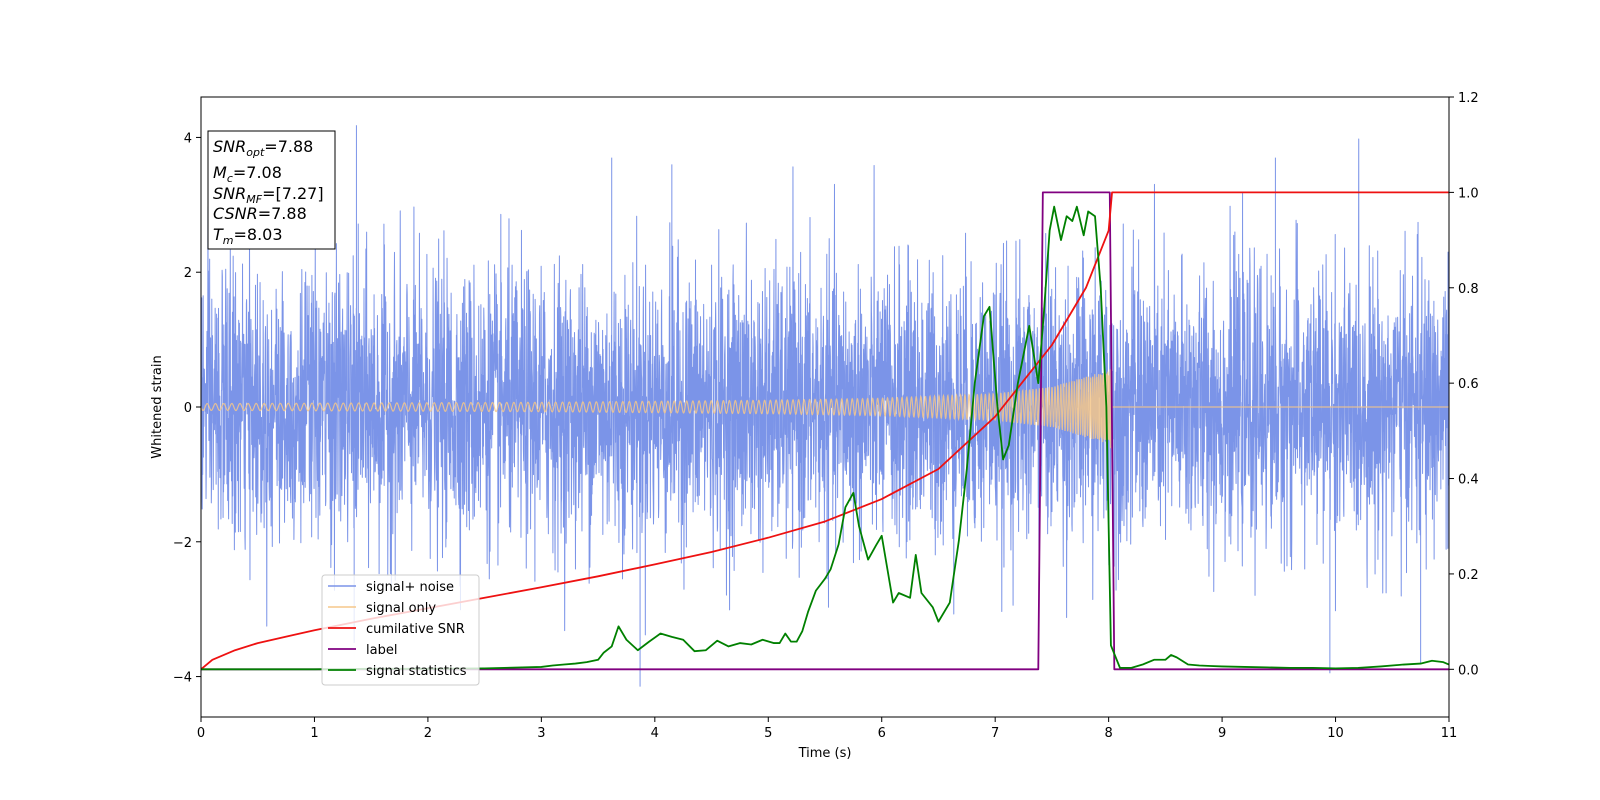 The width and height of the screenshot is (1600, 800). What do you see at coordinates (1468, 289) in the screenshot?
I see `y2-tick-label: 0.8` at bounding box center [1468, 289].